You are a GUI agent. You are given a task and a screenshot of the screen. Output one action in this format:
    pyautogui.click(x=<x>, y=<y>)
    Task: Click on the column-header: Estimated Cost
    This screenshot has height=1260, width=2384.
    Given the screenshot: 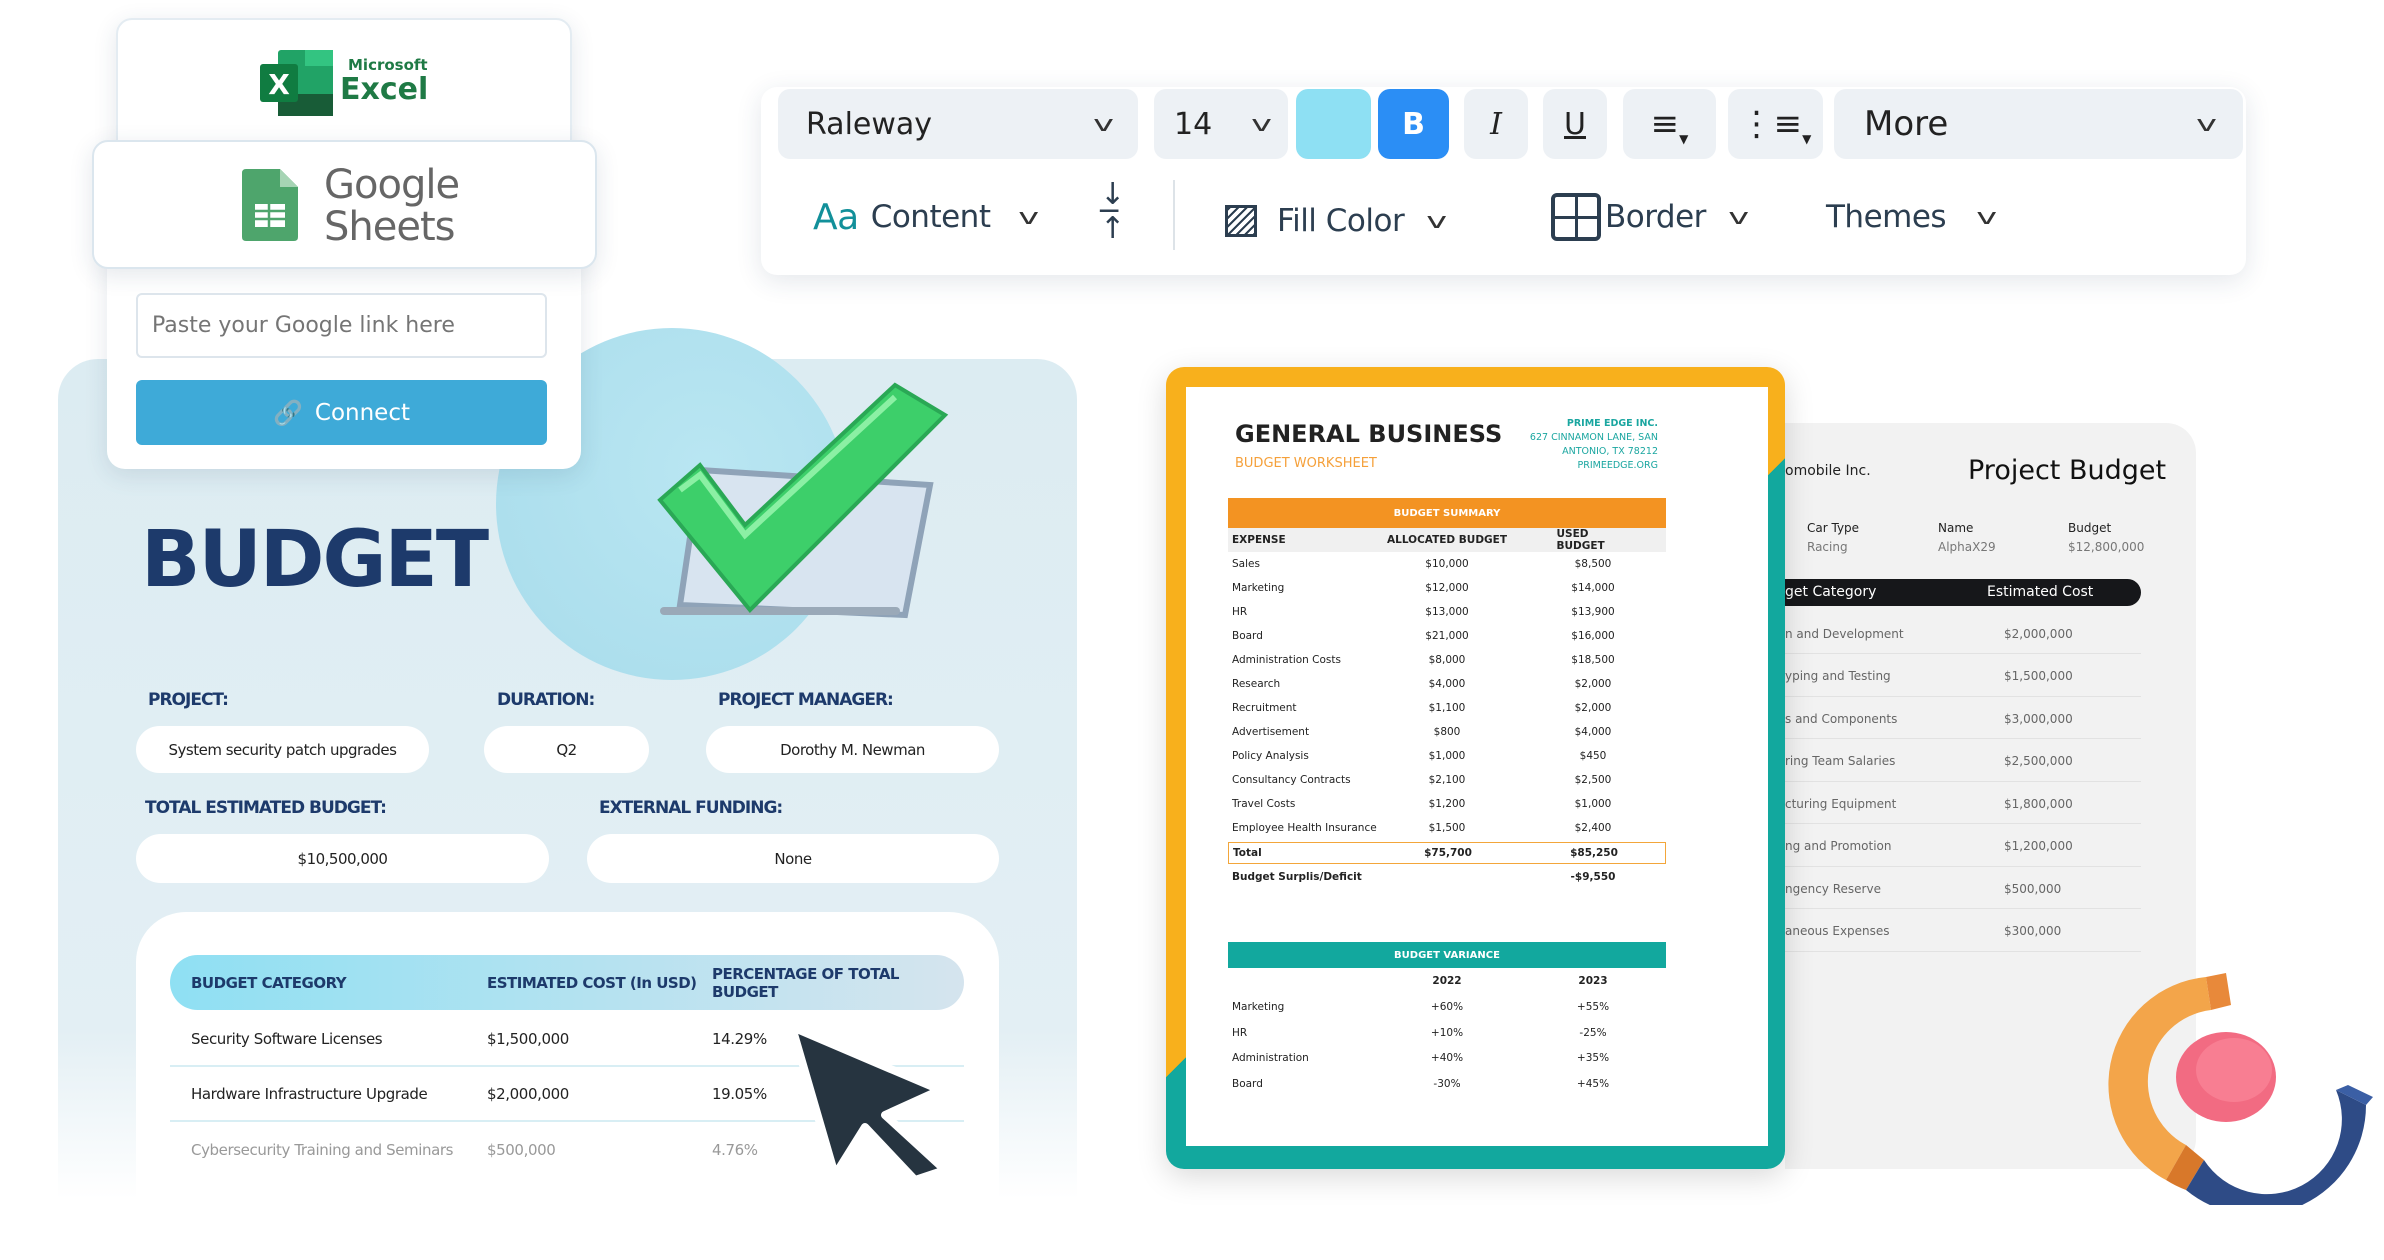 What is the action you would take?
    pyautogui.click(x=2040, y=592)
    